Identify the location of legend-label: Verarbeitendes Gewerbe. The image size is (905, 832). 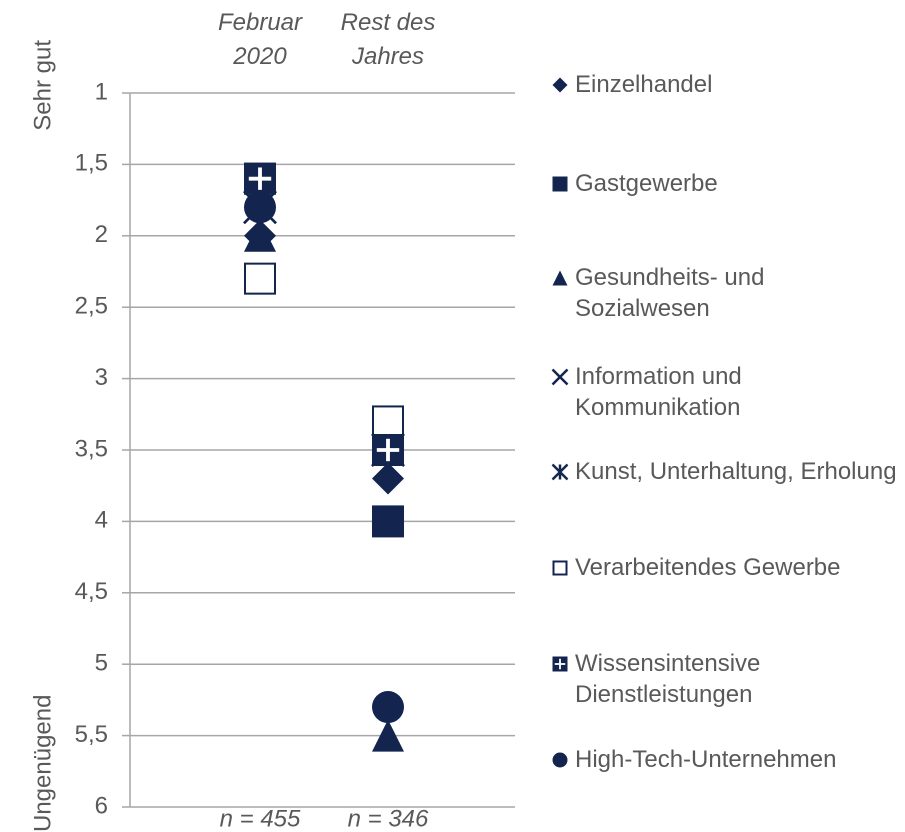
(708, 567).